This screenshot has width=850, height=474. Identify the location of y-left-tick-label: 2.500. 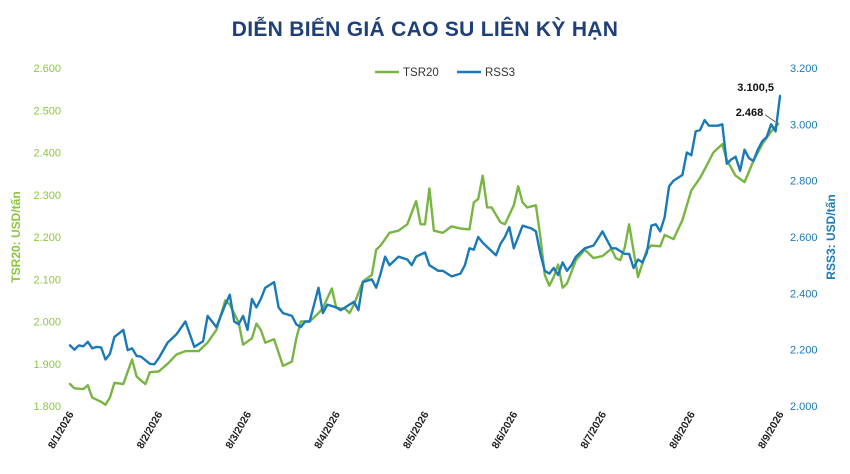
(47, 111).